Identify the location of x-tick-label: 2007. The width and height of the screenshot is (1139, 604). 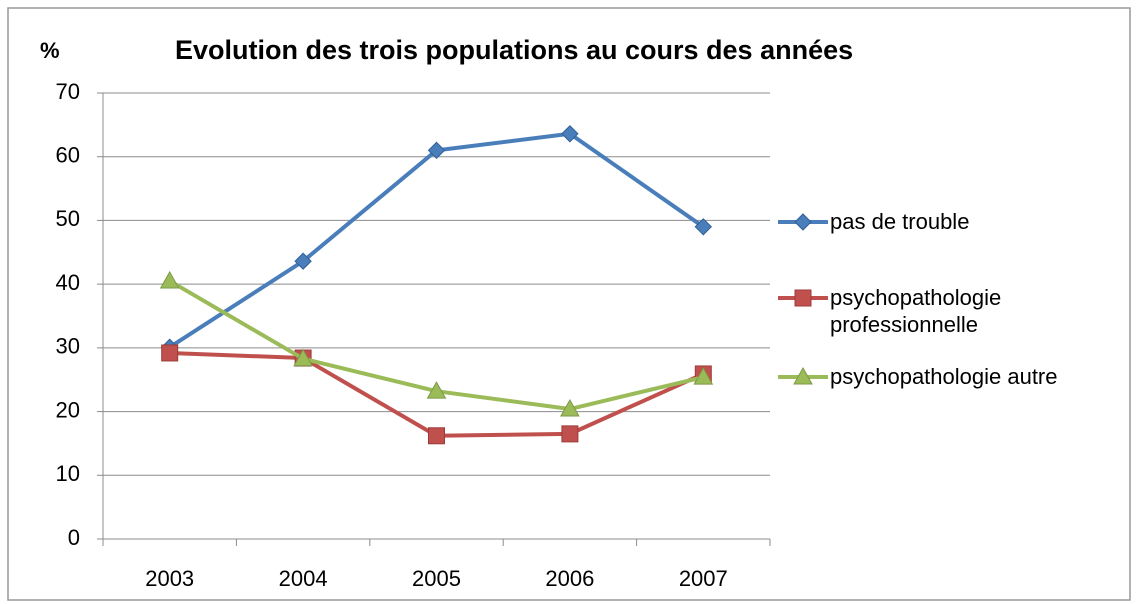
(703, 578).